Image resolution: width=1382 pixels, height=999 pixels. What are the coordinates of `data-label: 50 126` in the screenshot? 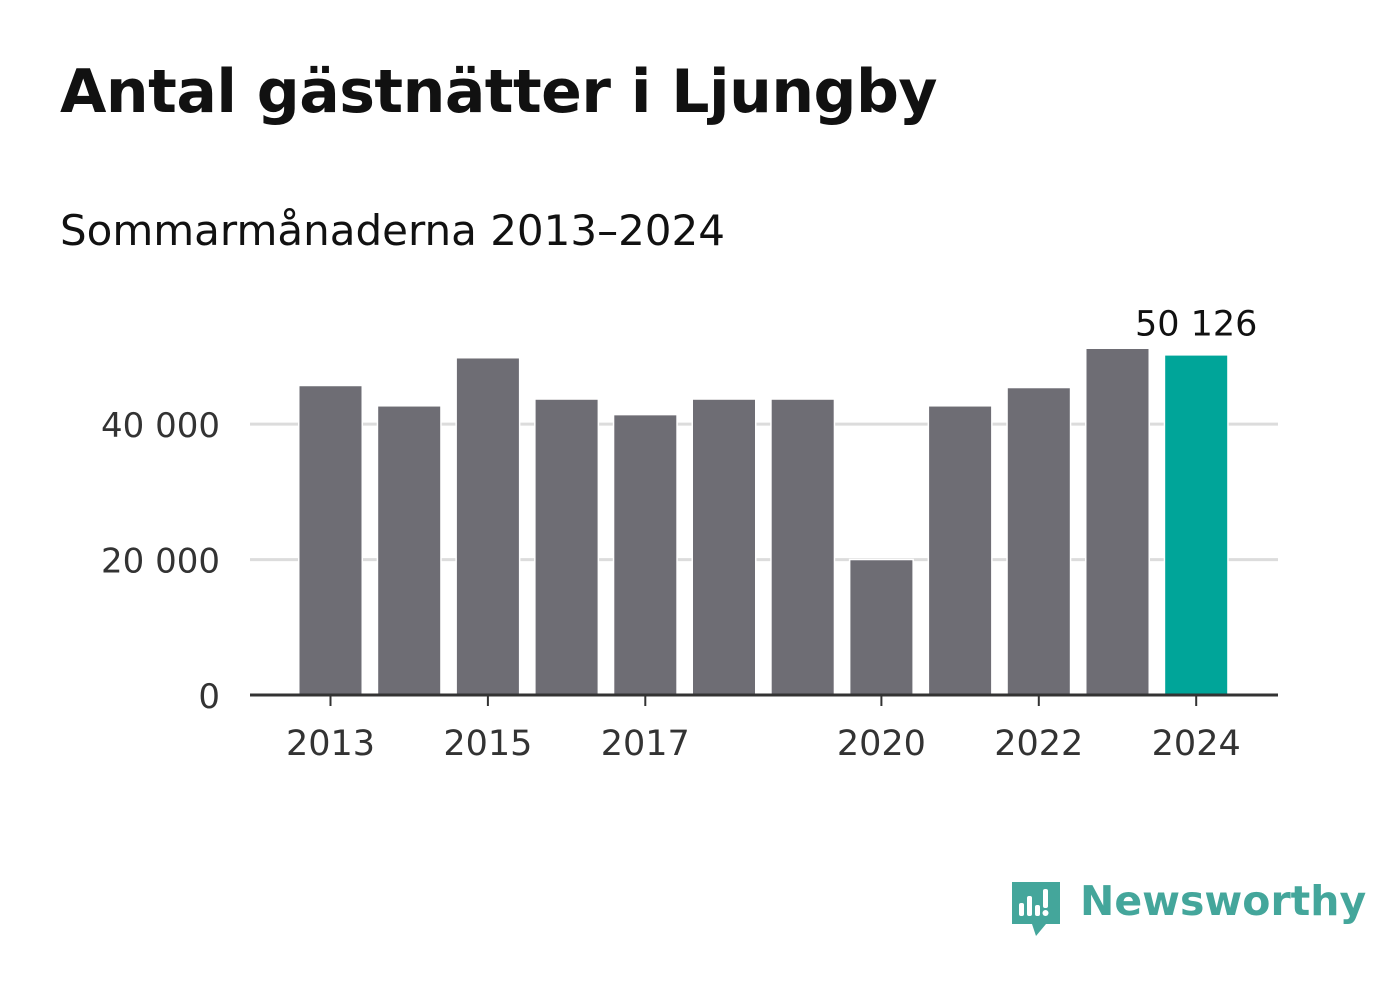 It's located at (1196, 325).